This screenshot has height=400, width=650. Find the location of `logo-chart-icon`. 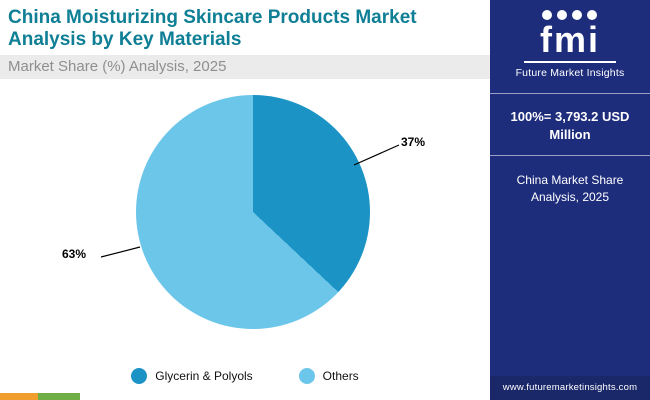

logo-chart-icon is located at coordinates (562, 15).